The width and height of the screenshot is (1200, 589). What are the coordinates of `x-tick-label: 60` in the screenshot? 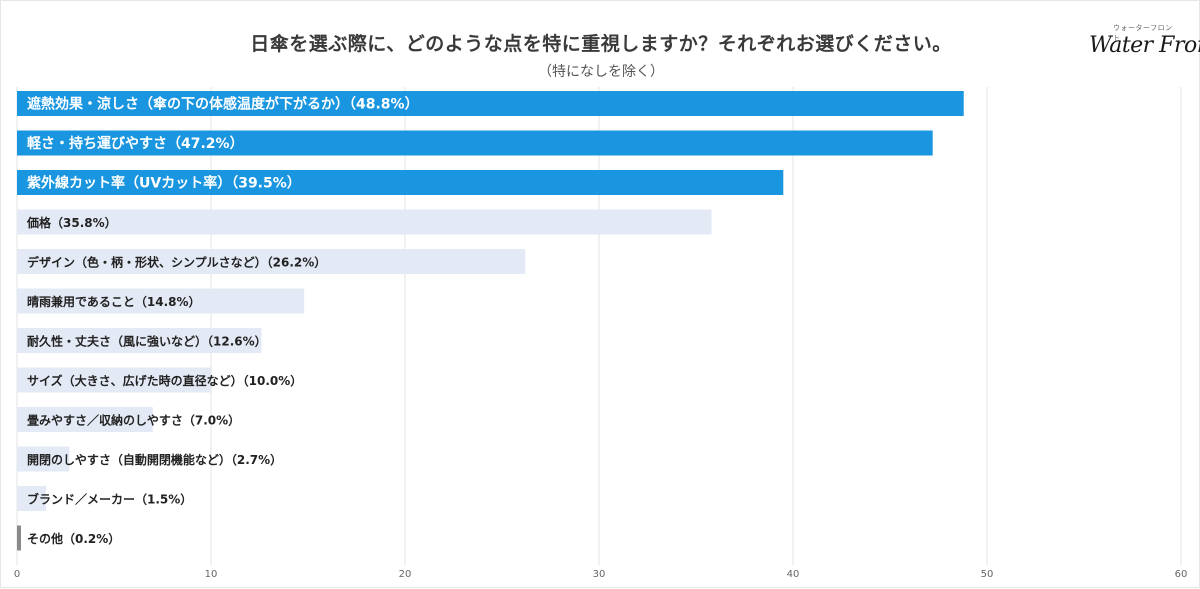 It's located at (1181, 574).